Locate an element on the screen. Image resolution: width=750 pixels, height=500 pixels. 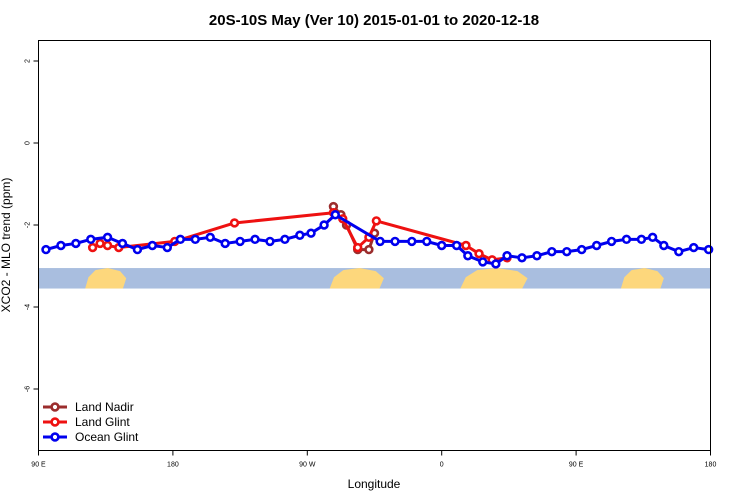
x-tick-label-4: 90 E is located at coordinates (576, 465).